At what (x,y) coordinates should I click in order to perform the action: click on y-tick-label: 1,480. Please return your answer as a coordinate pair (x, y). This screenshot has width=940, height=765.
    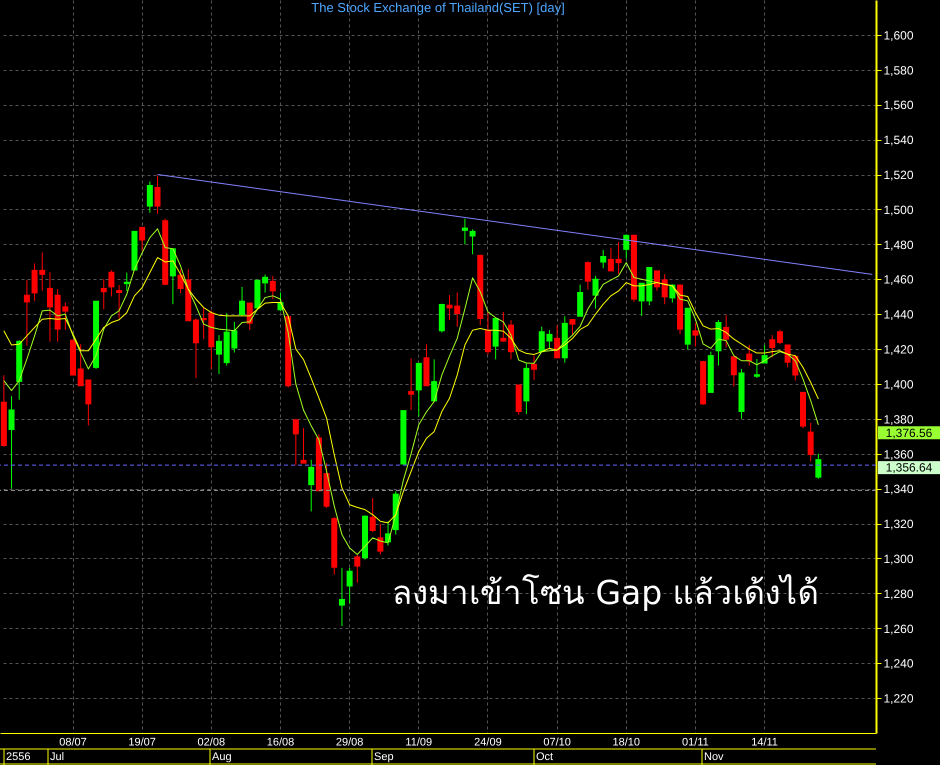
    Looking at the image, I should click on (899, 245).